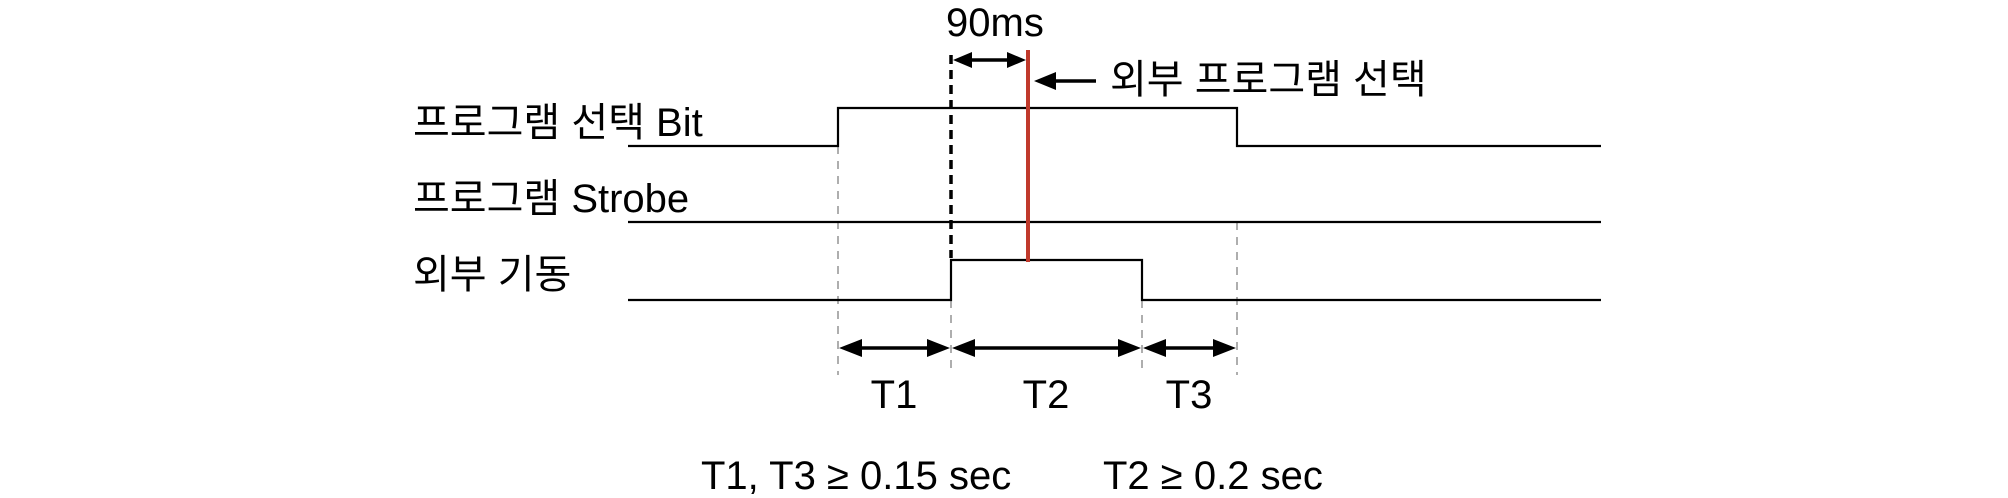 This screenshot has width=2008, height=498. What do you see at coordinates (558, 123) in the screenshot?
I see `signal-label-select-bit: 프로그램 선택 Bit` at bounding box center [558, 123].